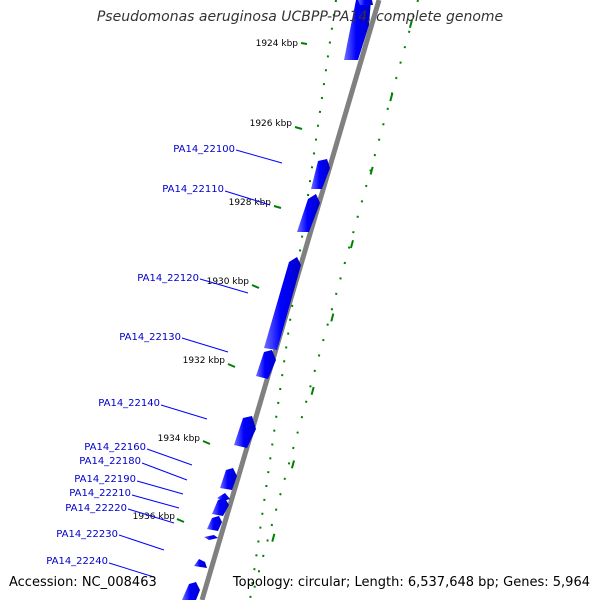  Describe the element at coordinates (271, 124) in the screenshot. I see `scale-label: 1926 kbp` at that location.